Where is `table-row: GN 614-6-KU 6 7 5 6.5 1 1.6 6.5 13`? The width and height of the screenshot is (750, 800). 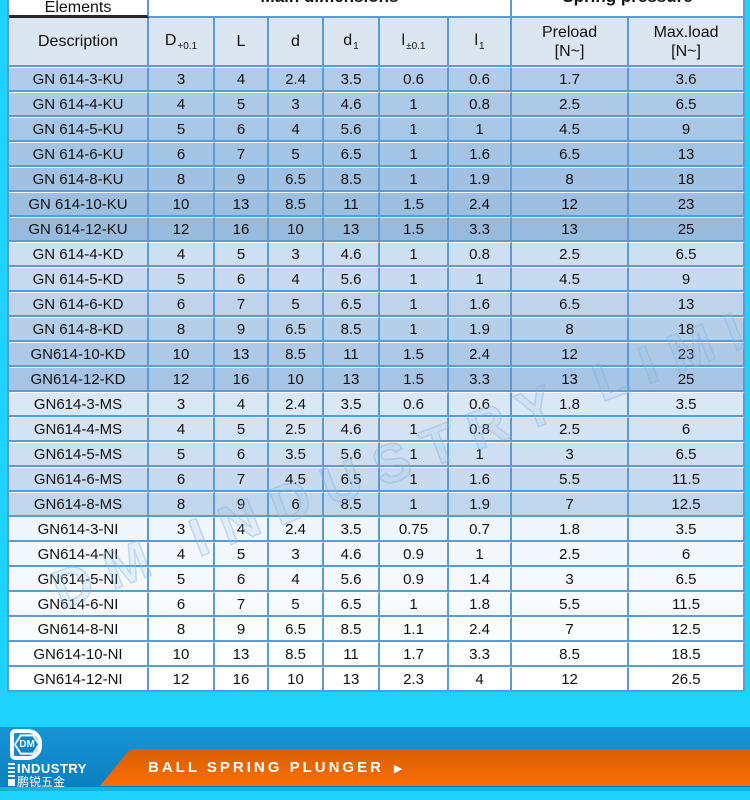 table-row: GN 614-6-KU 6 7 5 6.5 1 1.6 6.5 13 is located at coordinates (377, 154).